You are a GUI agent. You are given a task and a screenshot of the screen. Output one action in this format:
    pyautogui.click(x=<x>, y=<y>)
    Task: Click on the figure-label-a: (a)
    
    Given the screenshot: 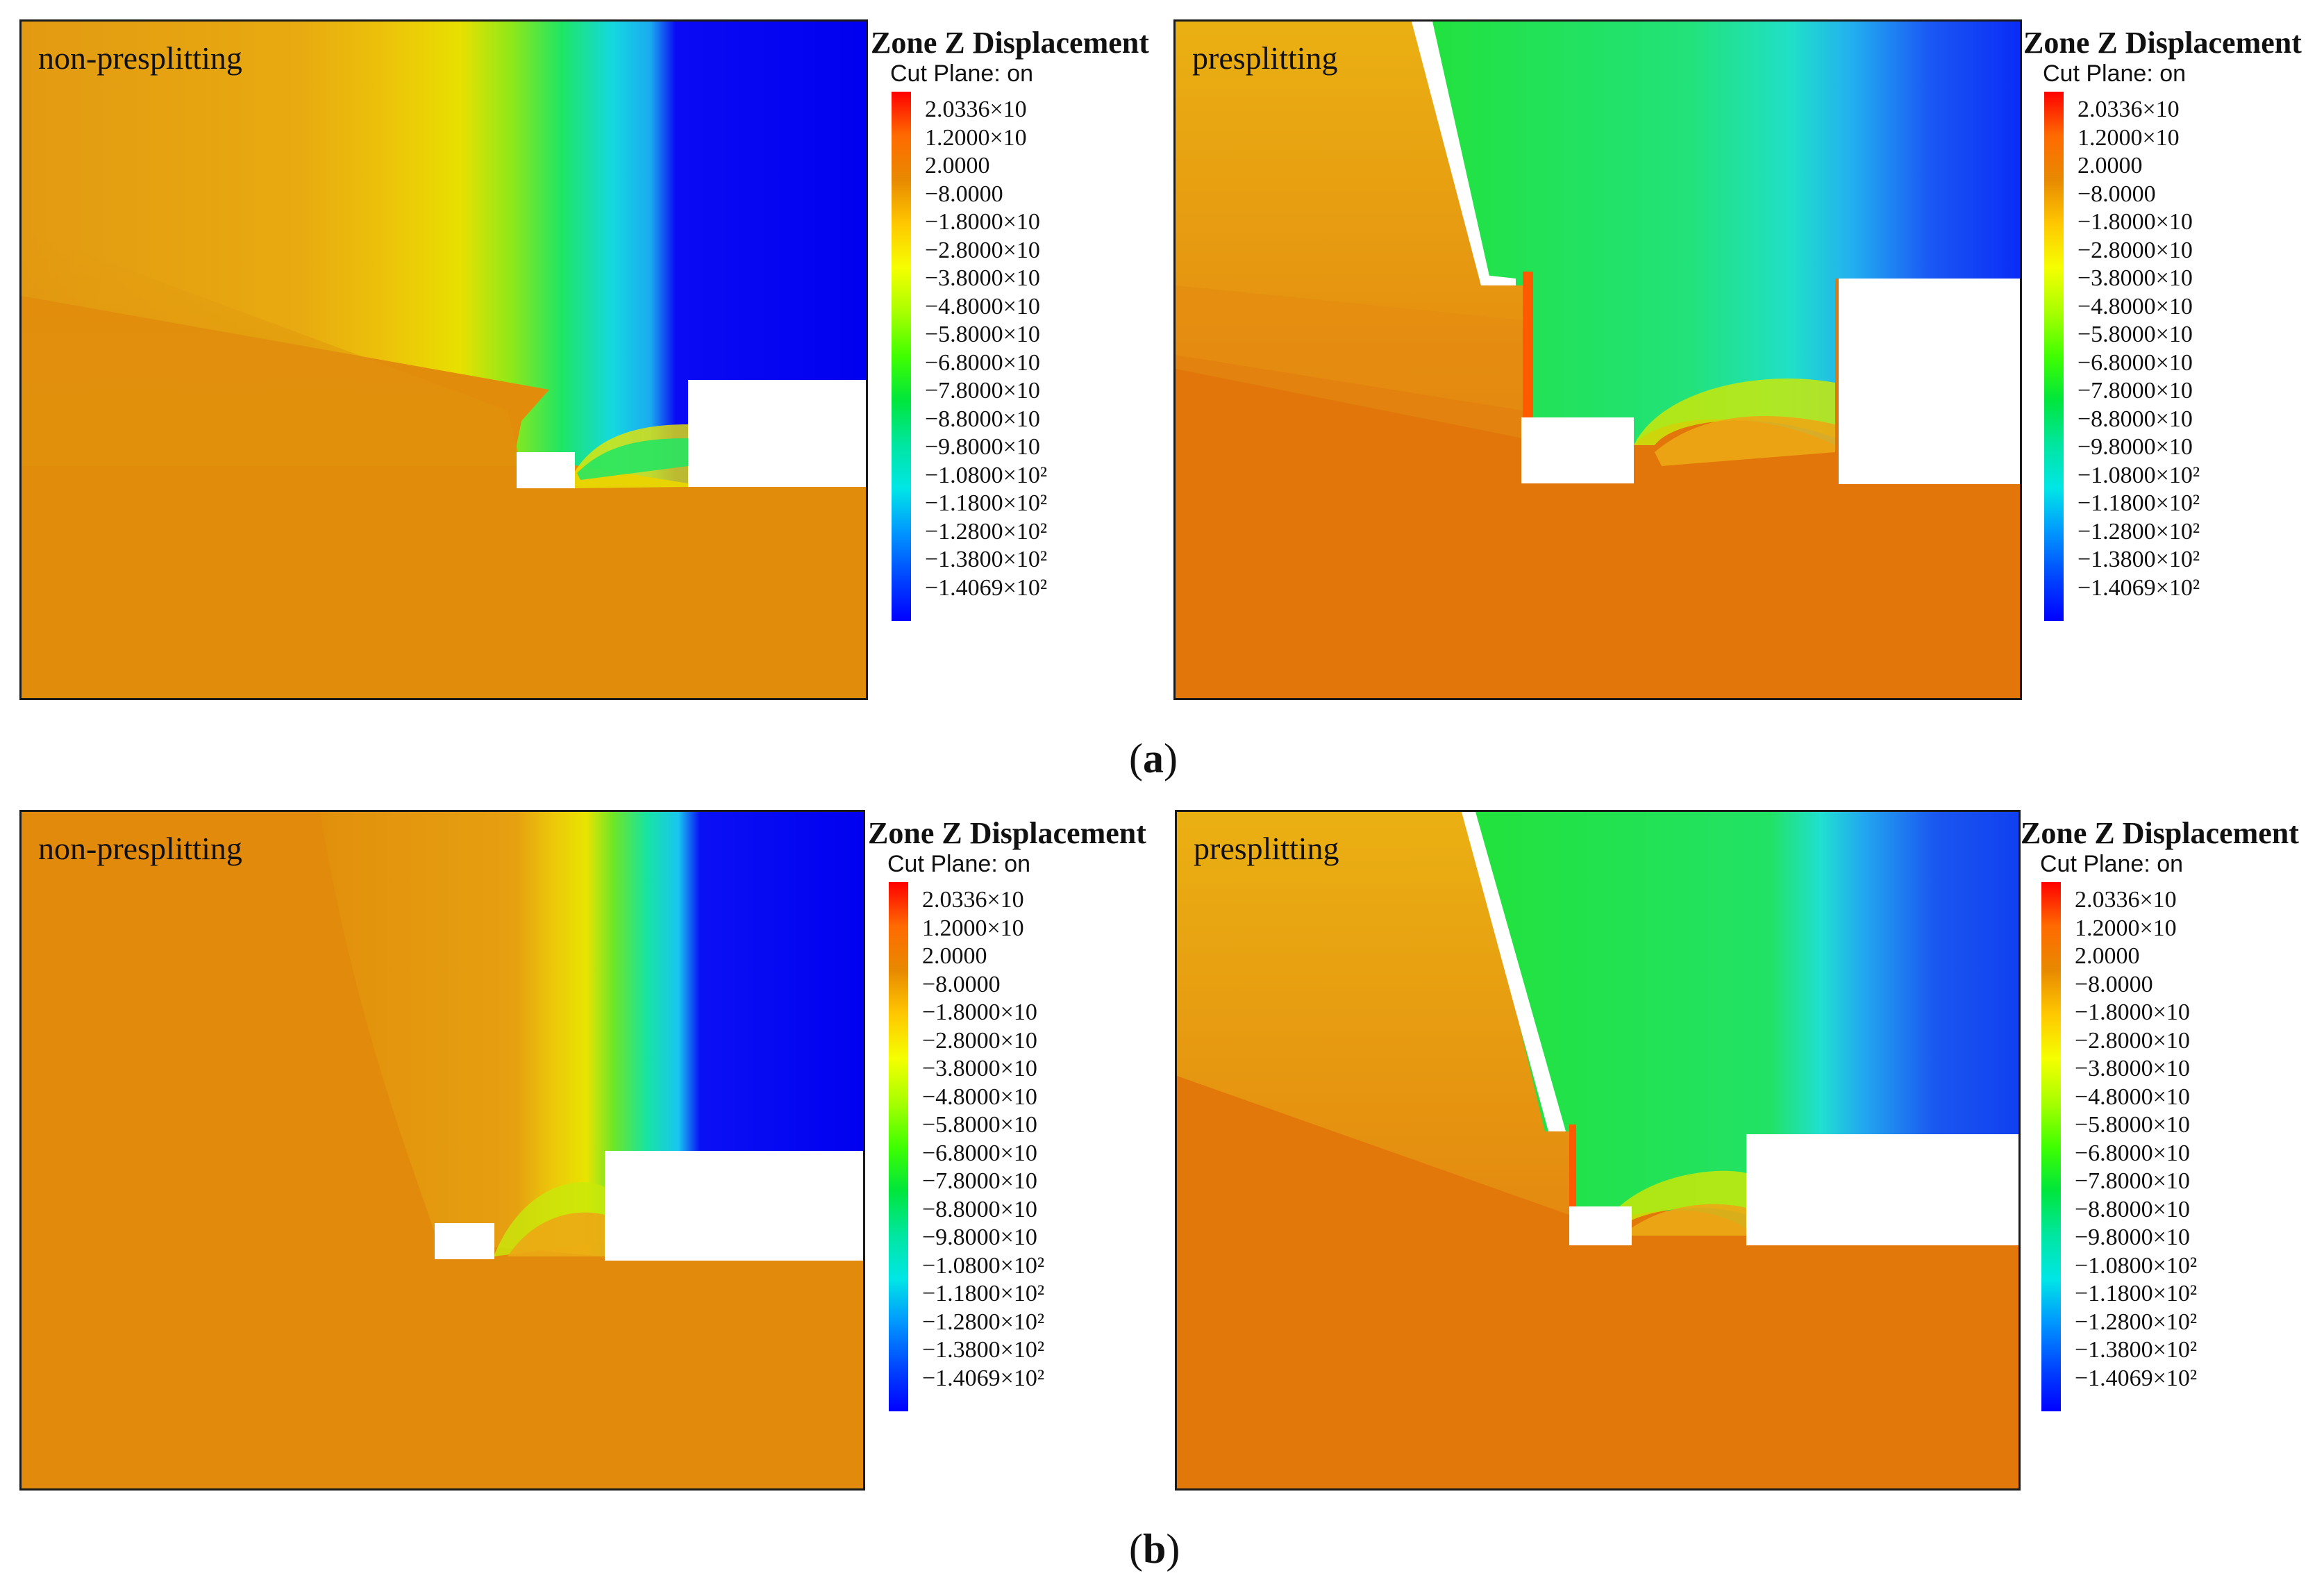 What is the action you would take?
    pyautogui.click(x=1153, y=759)
    